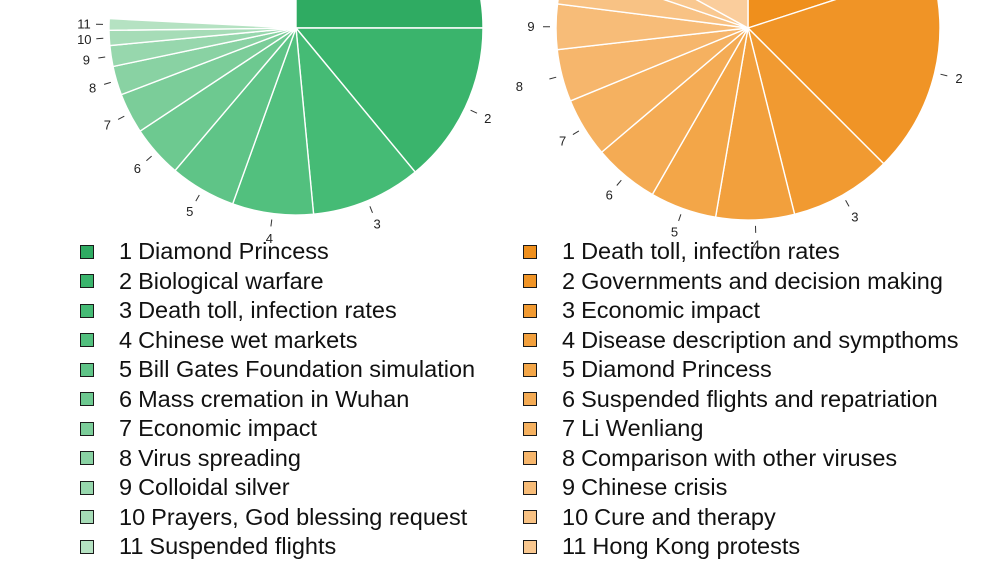  Describe the element at coordinates (376, 223) in the screenshot. I see `pie1-tick-label-3: 3` at that location.